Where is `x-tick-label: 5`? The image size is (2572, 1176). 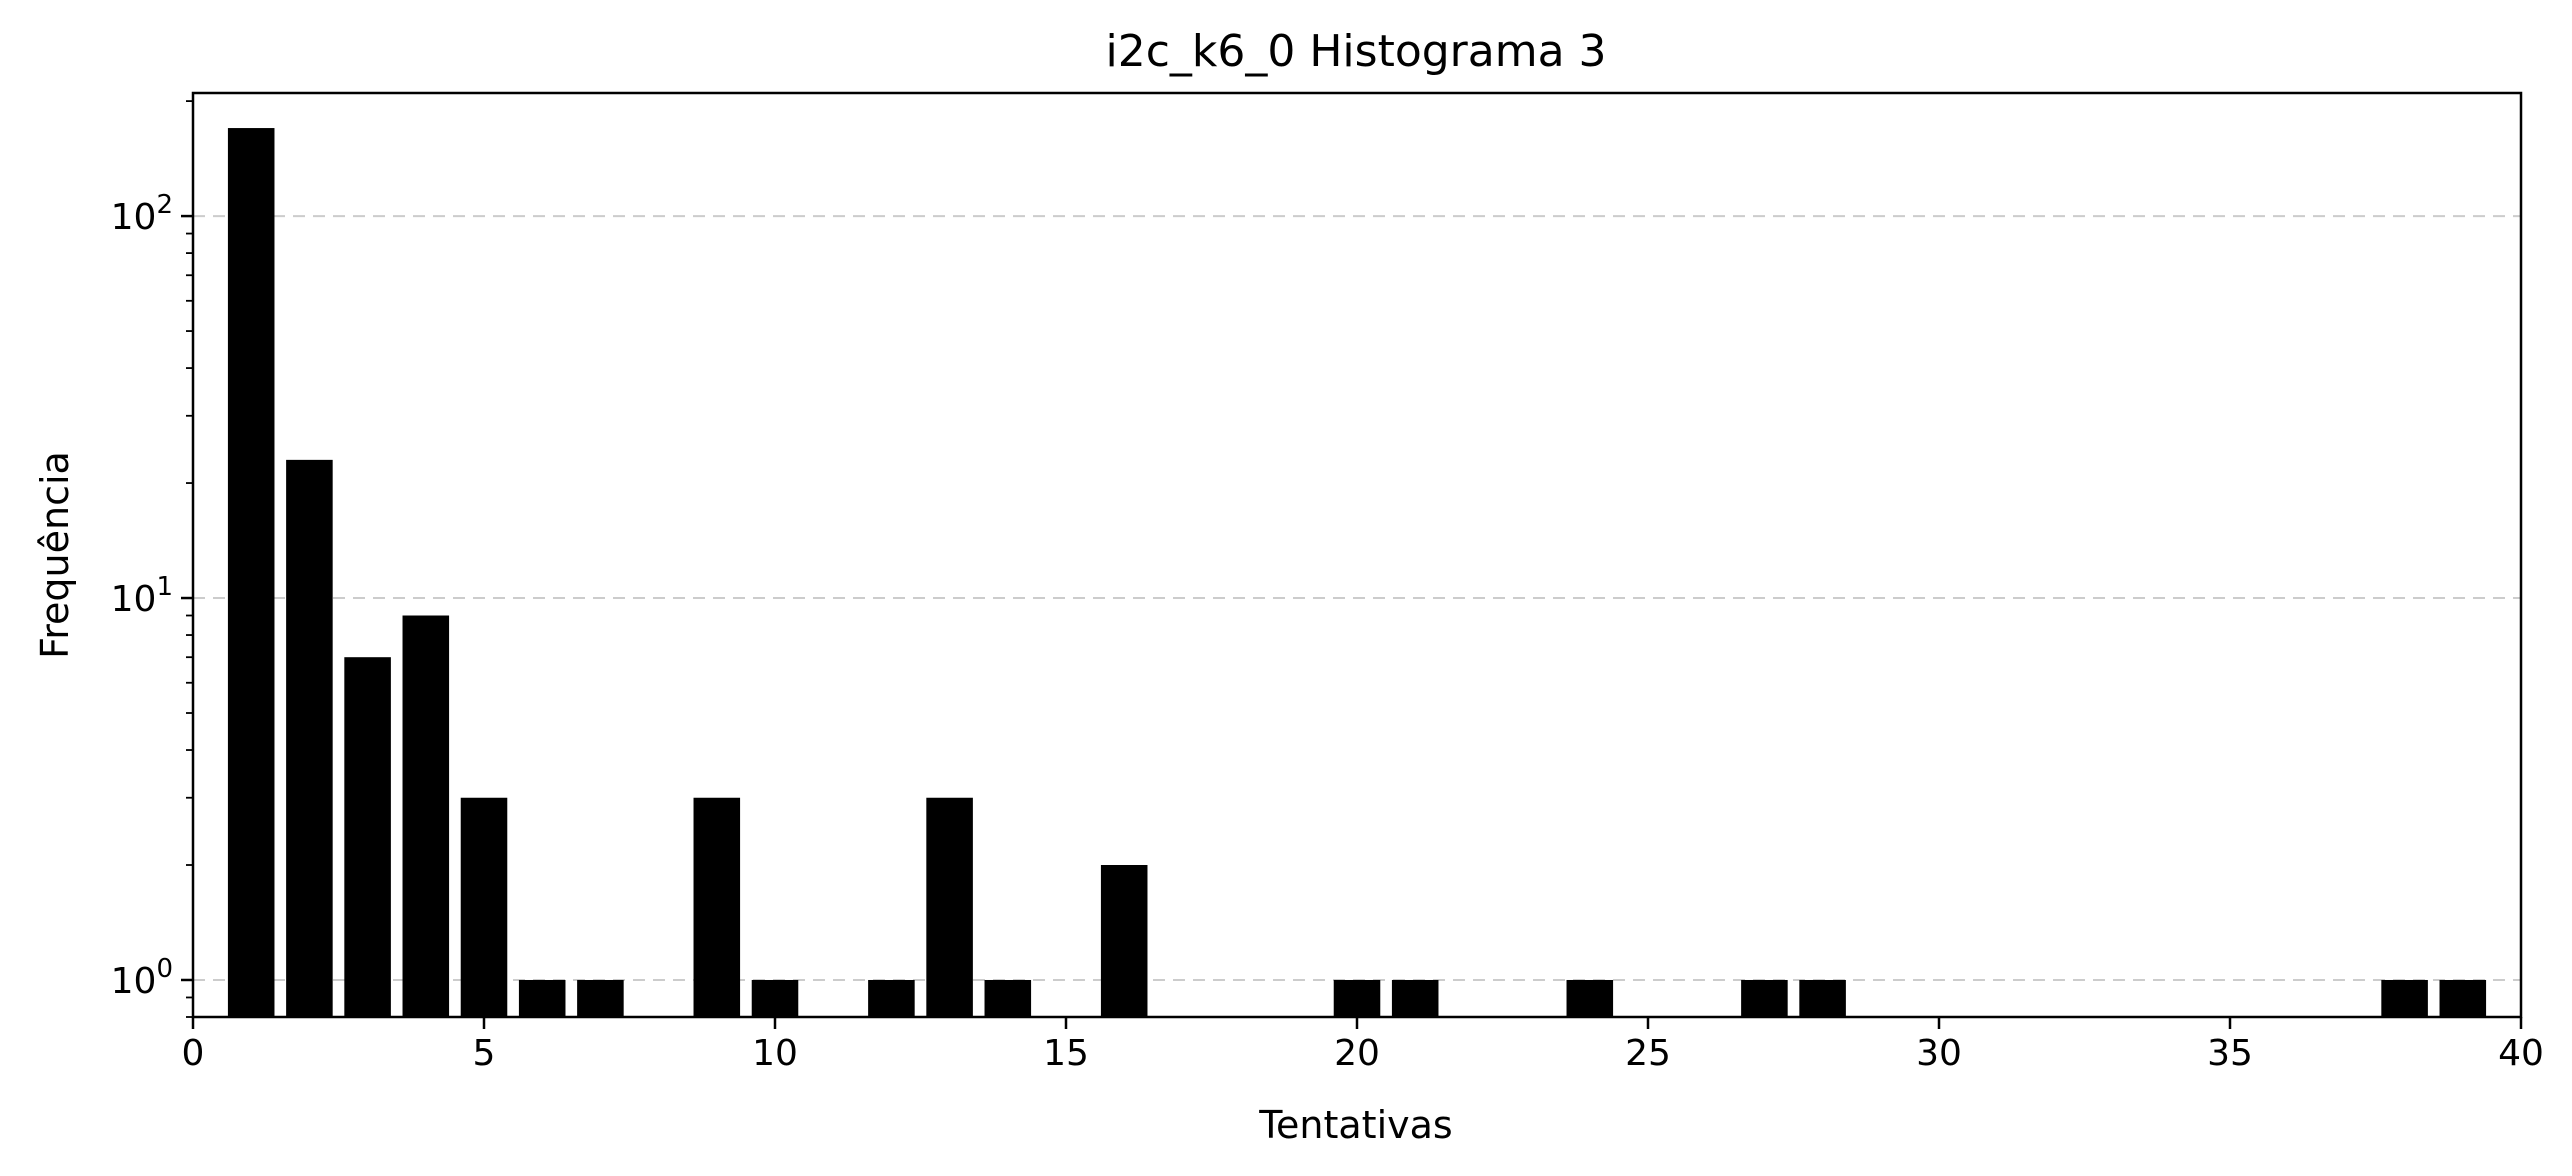 x-tick-label: 5 is located at coordinates (484, 1053).